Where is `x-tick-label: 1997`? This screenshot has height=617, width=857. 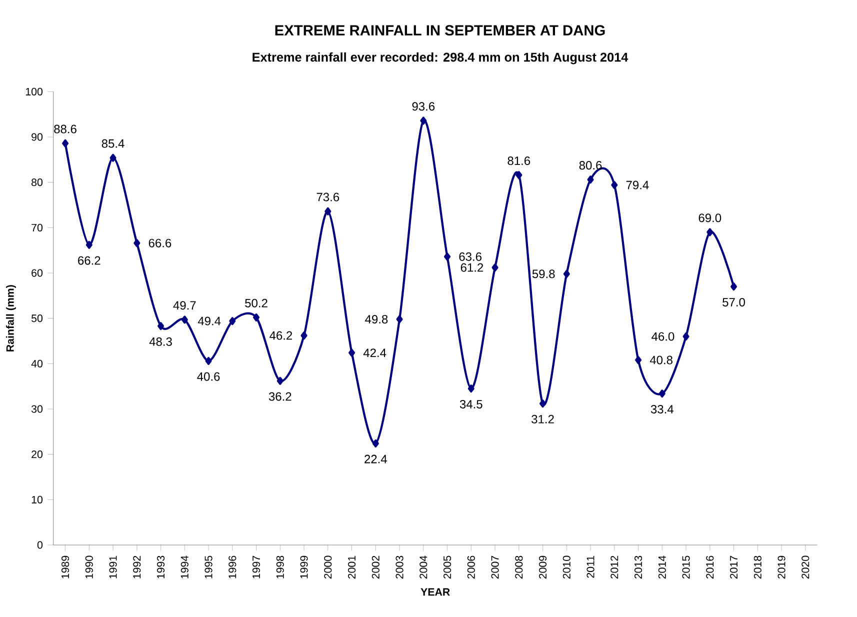 x-tick-label: 1997 is located at coordinates (256, 567).